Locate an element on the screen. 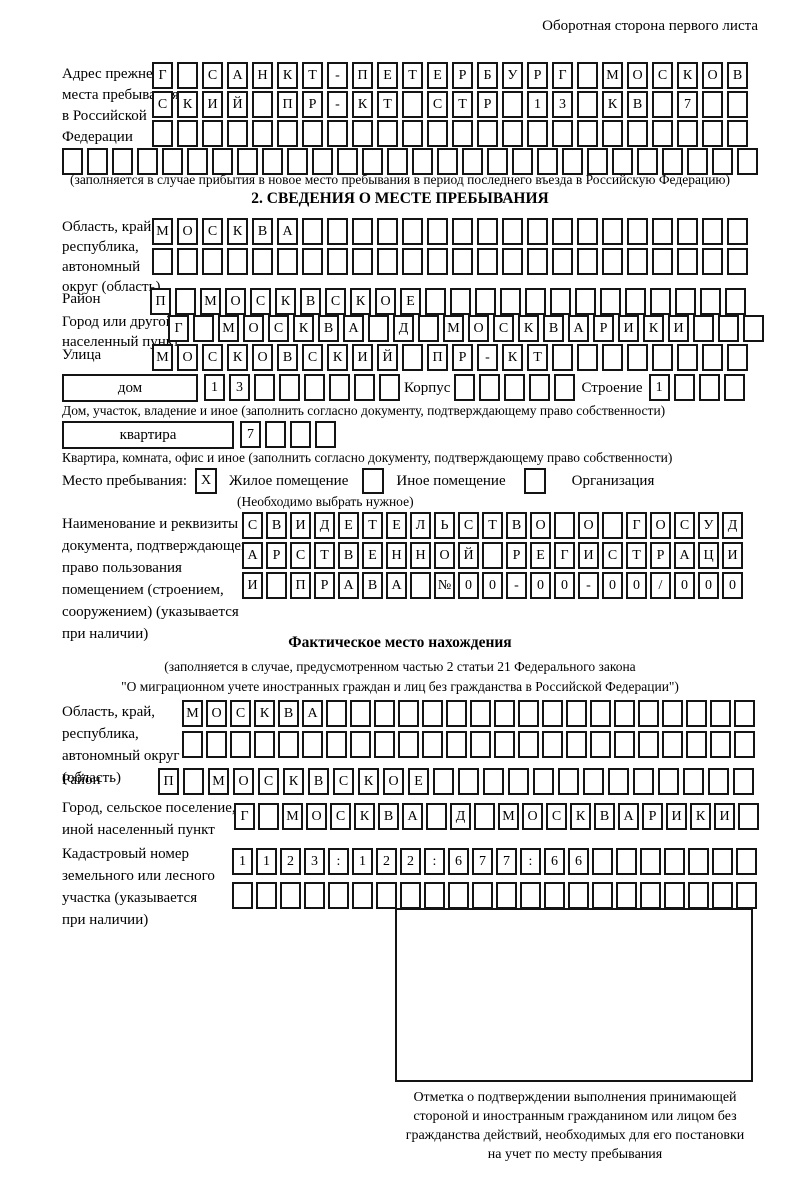 This screenshot has width=800, height=1180. char-cell: - is located at coordinates (588, 585).